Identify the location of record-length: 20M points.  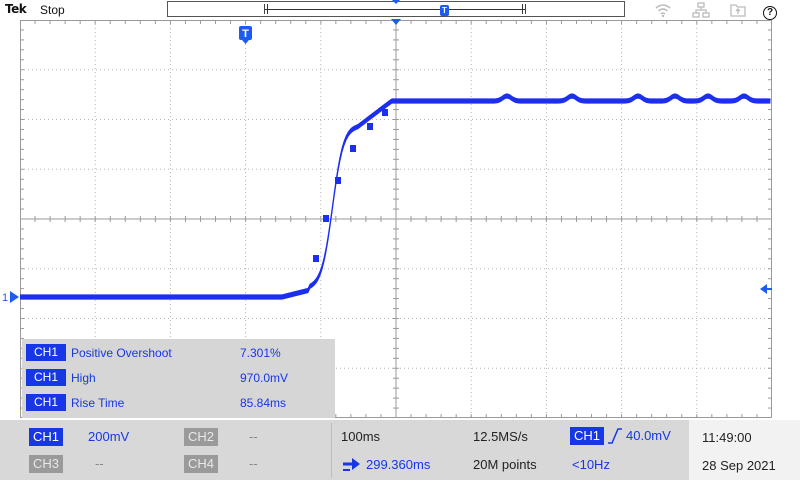
(505, 464).